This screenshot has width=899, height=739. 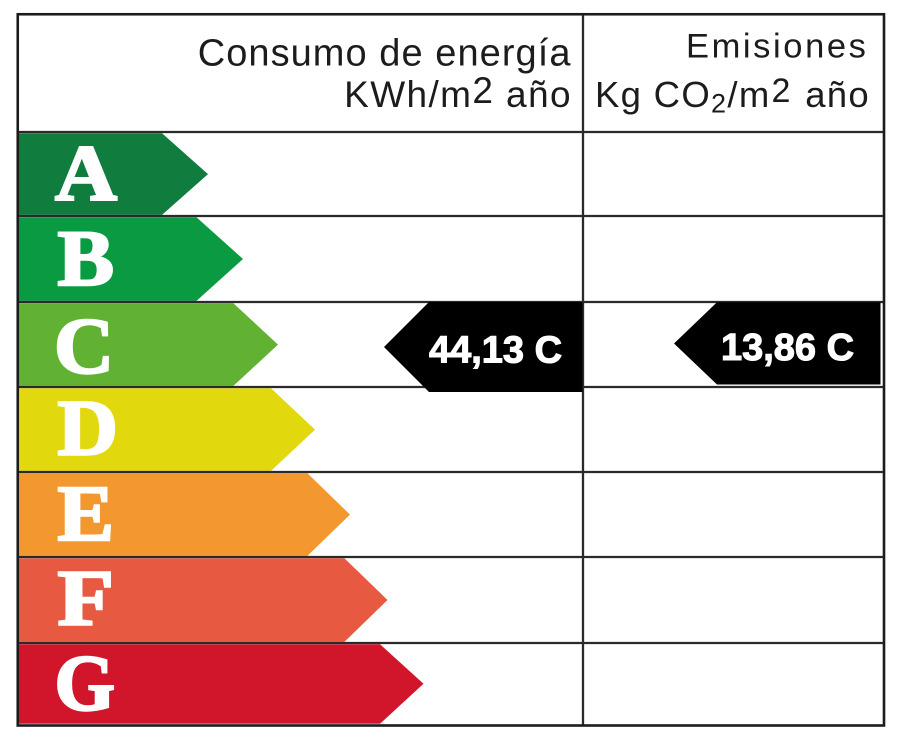 I want to click on svg-text: A, so click(x=86, y=174).